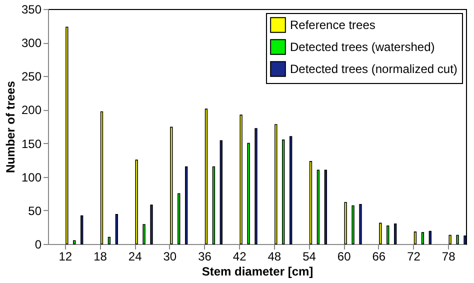 The width and height of the screenshot is (474, 283). I want to click on y-tick-label: 300, so click(31, 43).